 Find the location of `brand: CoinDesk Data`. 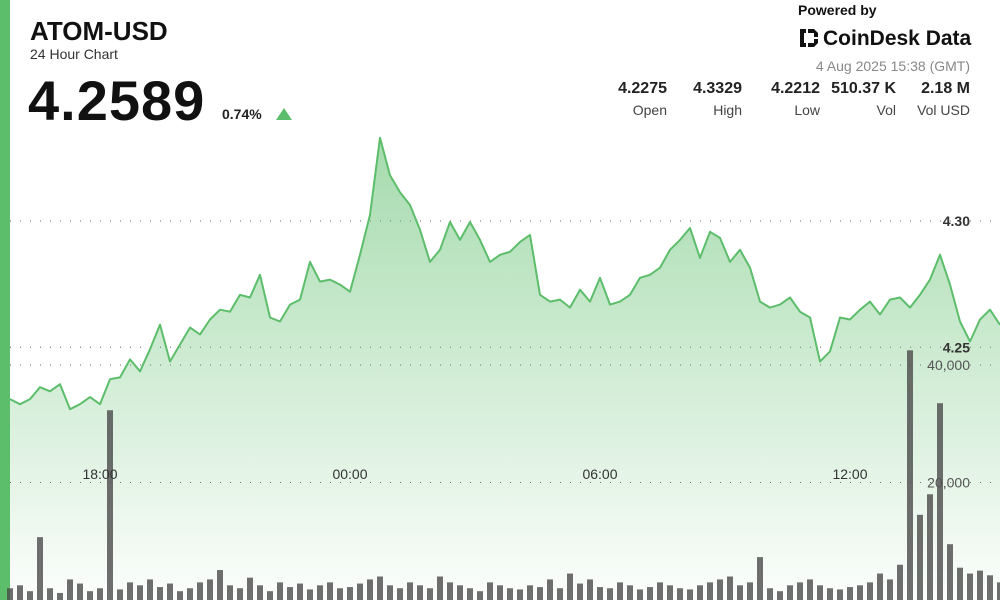

brand: CoinDesk Data is located at coordinates (897, 38).